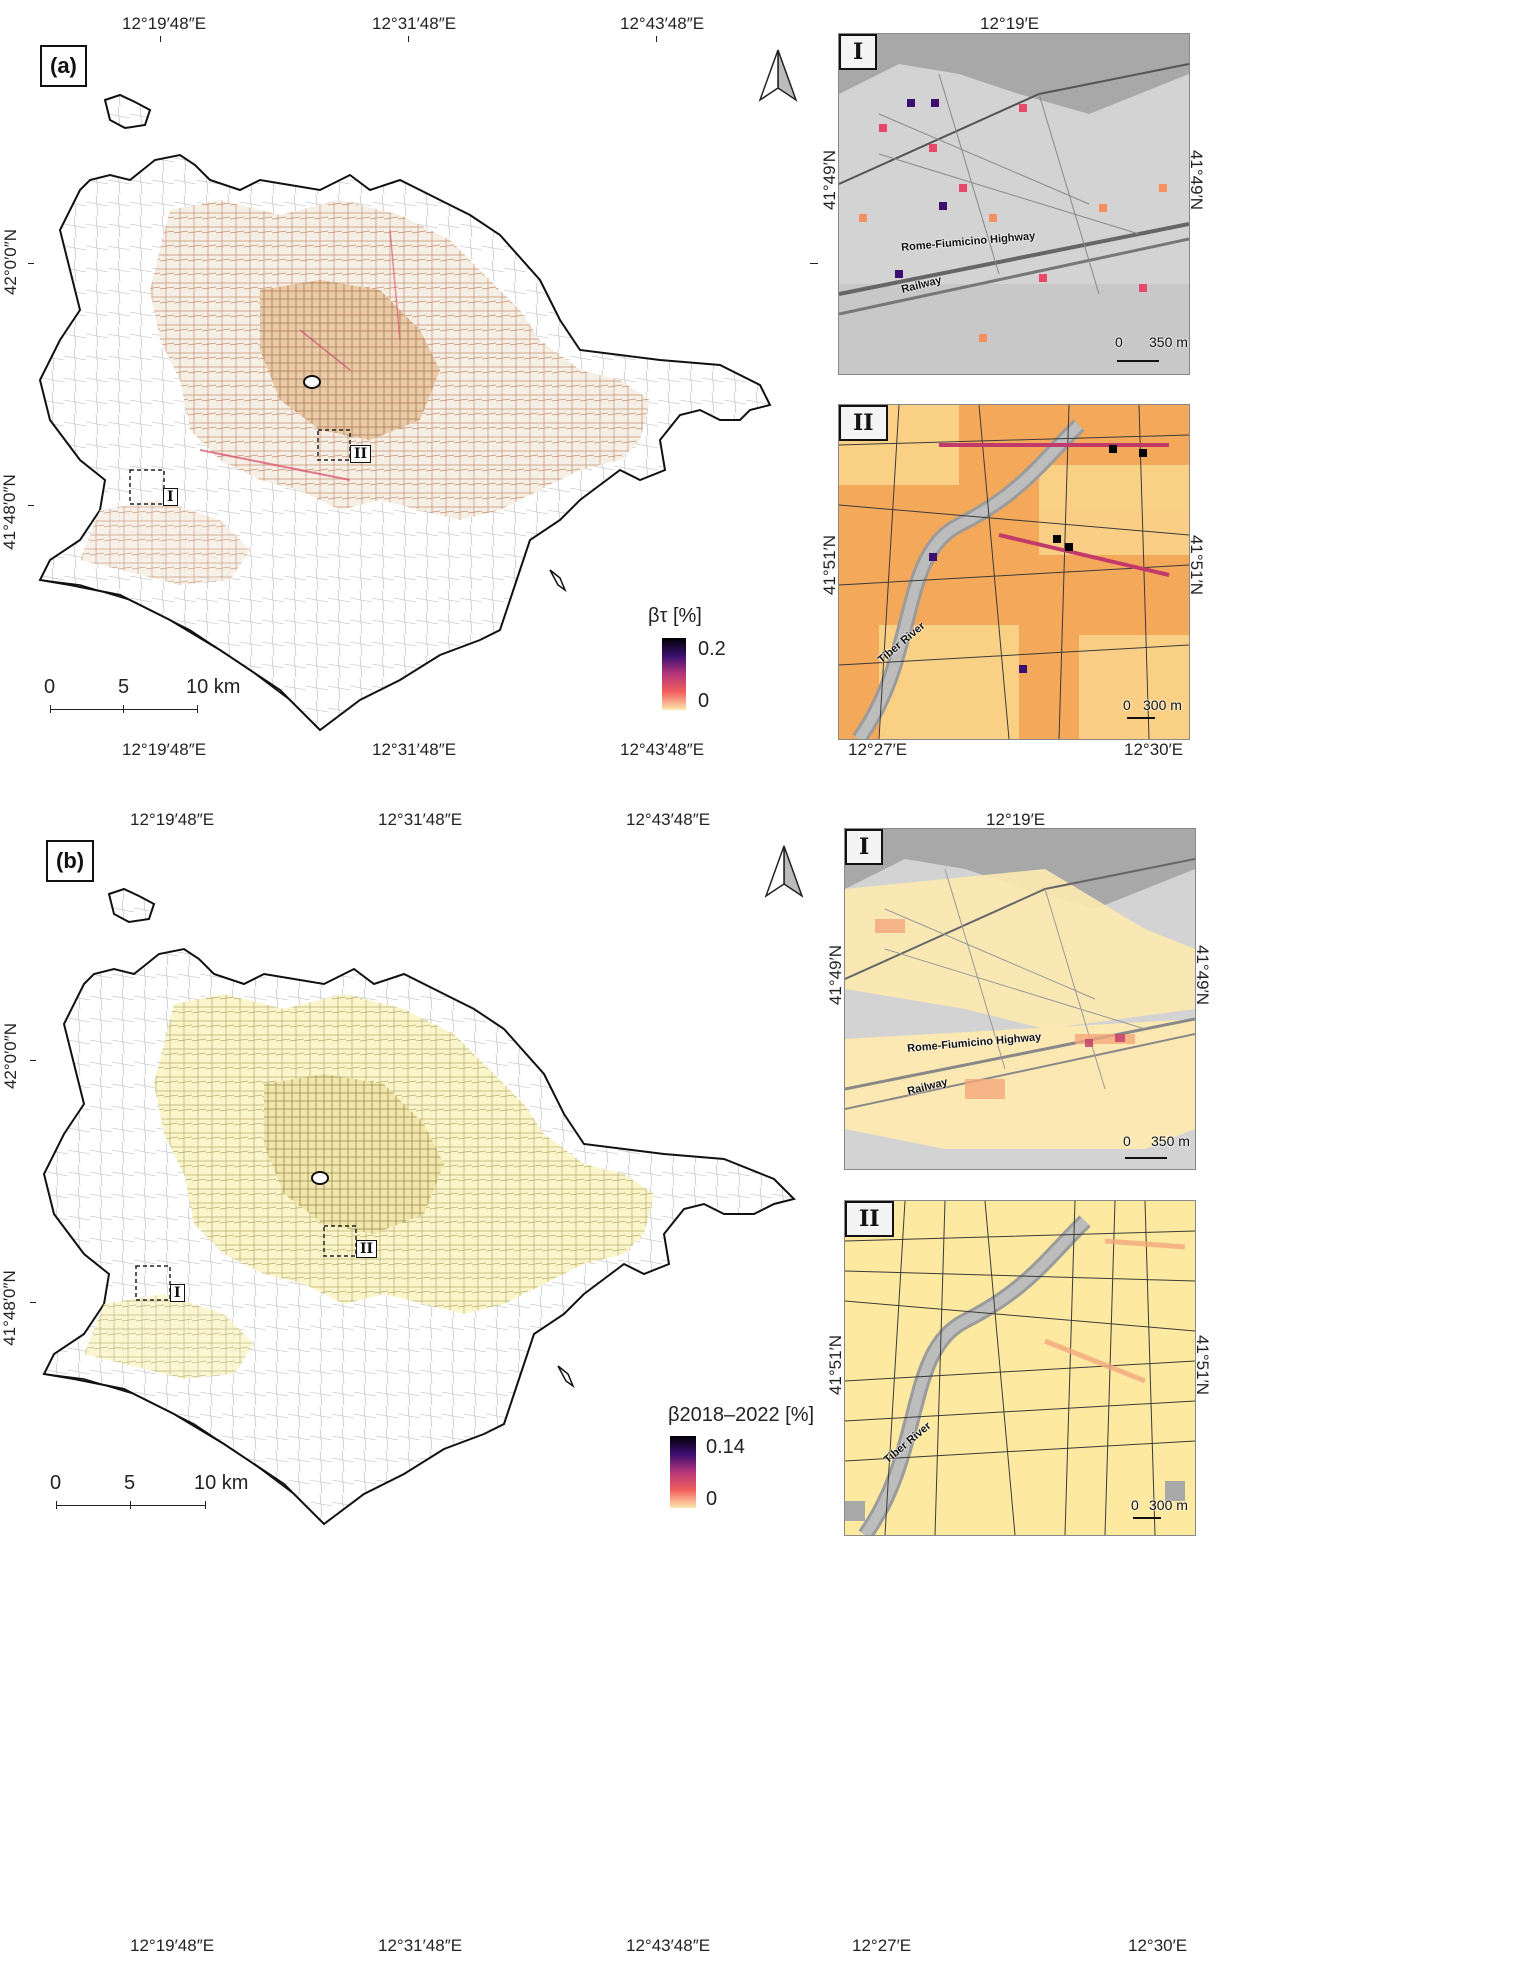  Describe the element at coordinates (1168, 1505) in the screenshot. I see `inset-IIb-scale-len: 300 m` at that location.